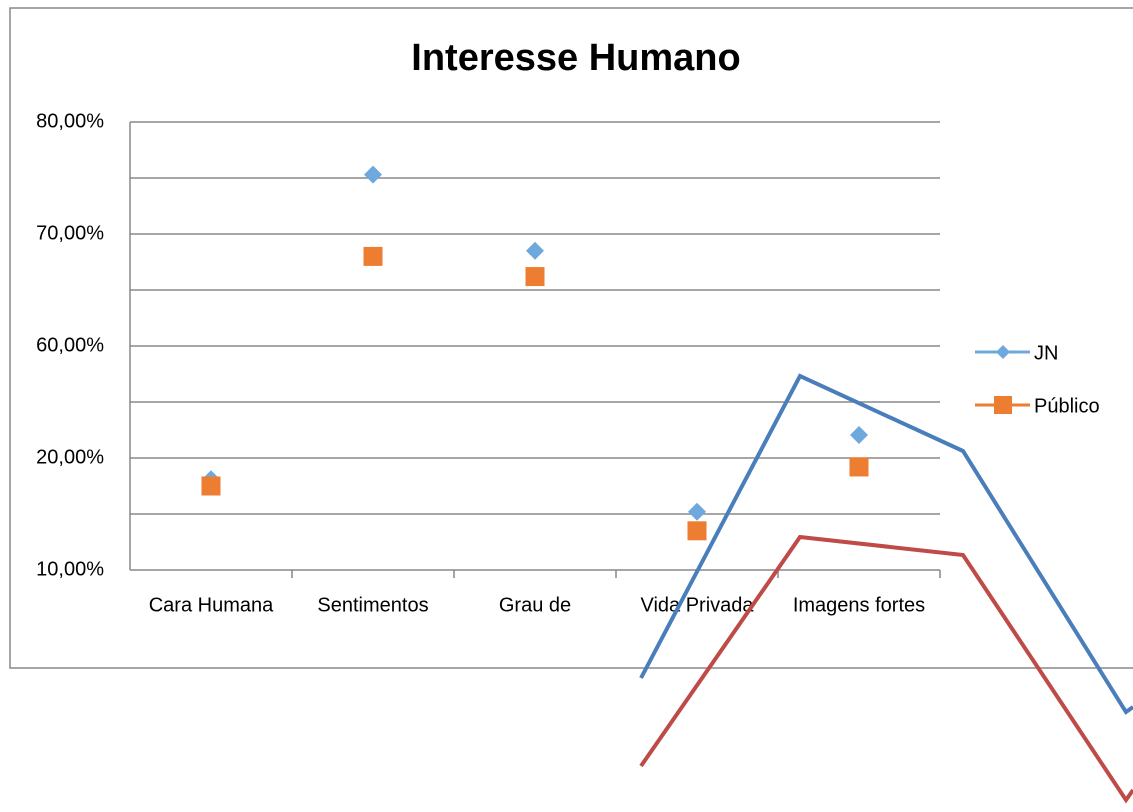 This screenshot has height=812, width=1133. I want to click on legend-label: Público, so click(1067, 406).